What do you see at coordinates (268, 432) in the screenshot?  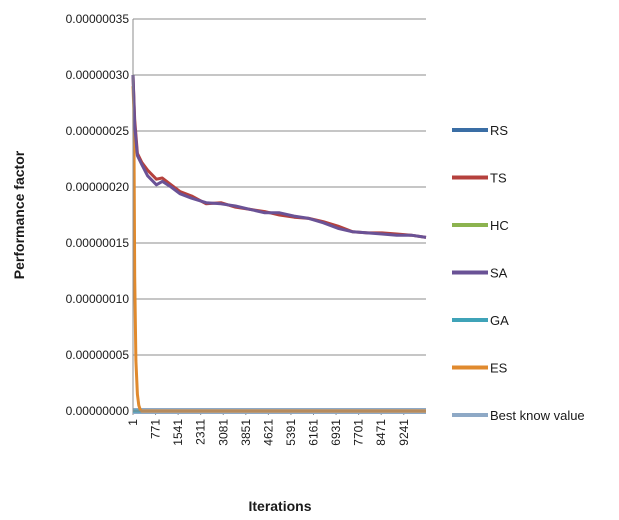 I see `x-tick-label: 4621` at bounding box center [268, 432].